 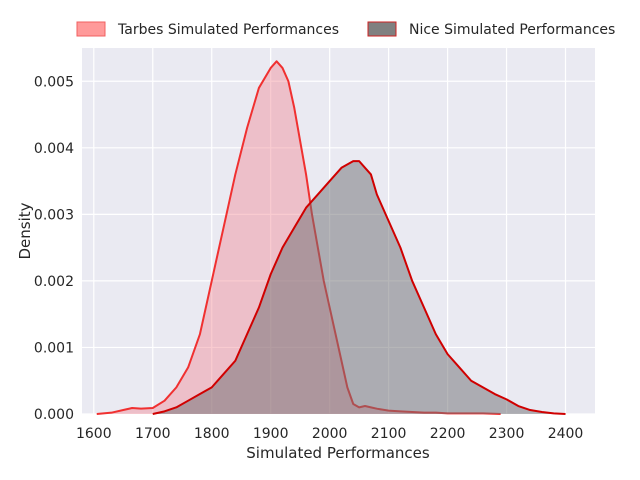 What do you see at coordinates (382, 29) in the screenshot?
I see `legend-swatch-nice` at bounding box center [382, 29].